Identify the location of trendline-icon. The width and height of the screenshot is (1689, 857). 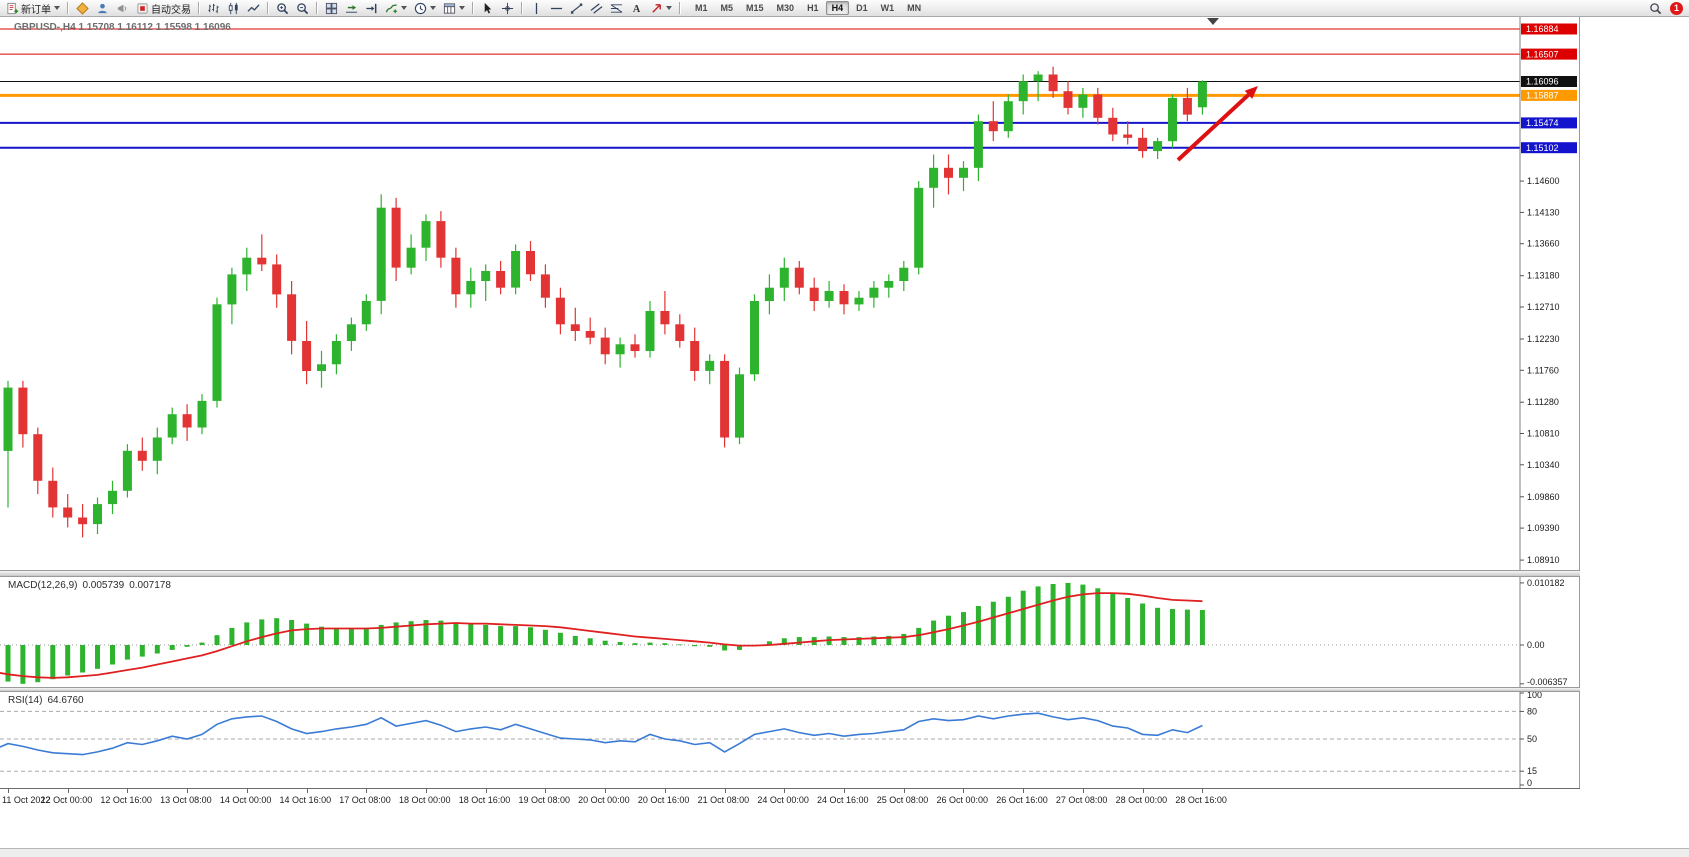
(576, 8).